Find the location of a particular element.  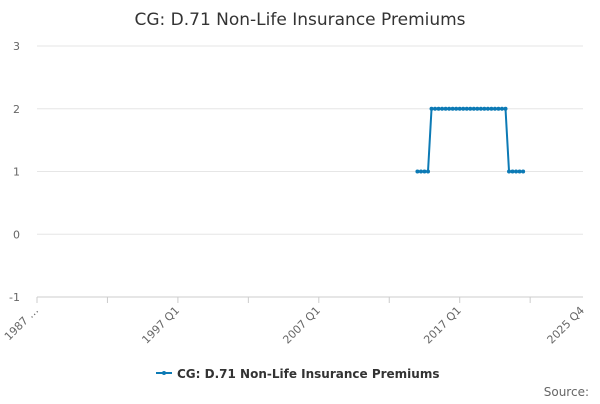

series-line is located at coordinates (470, 140).